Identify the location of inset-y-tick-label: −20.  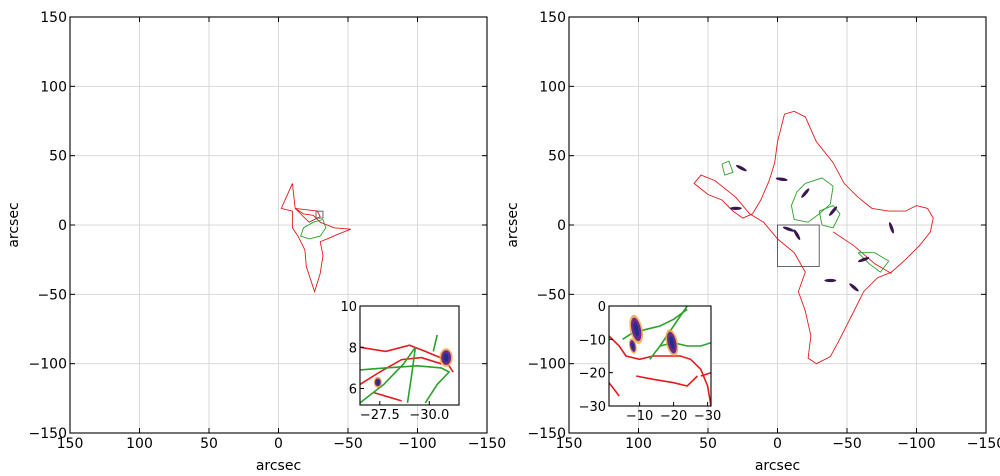
(592, 374).